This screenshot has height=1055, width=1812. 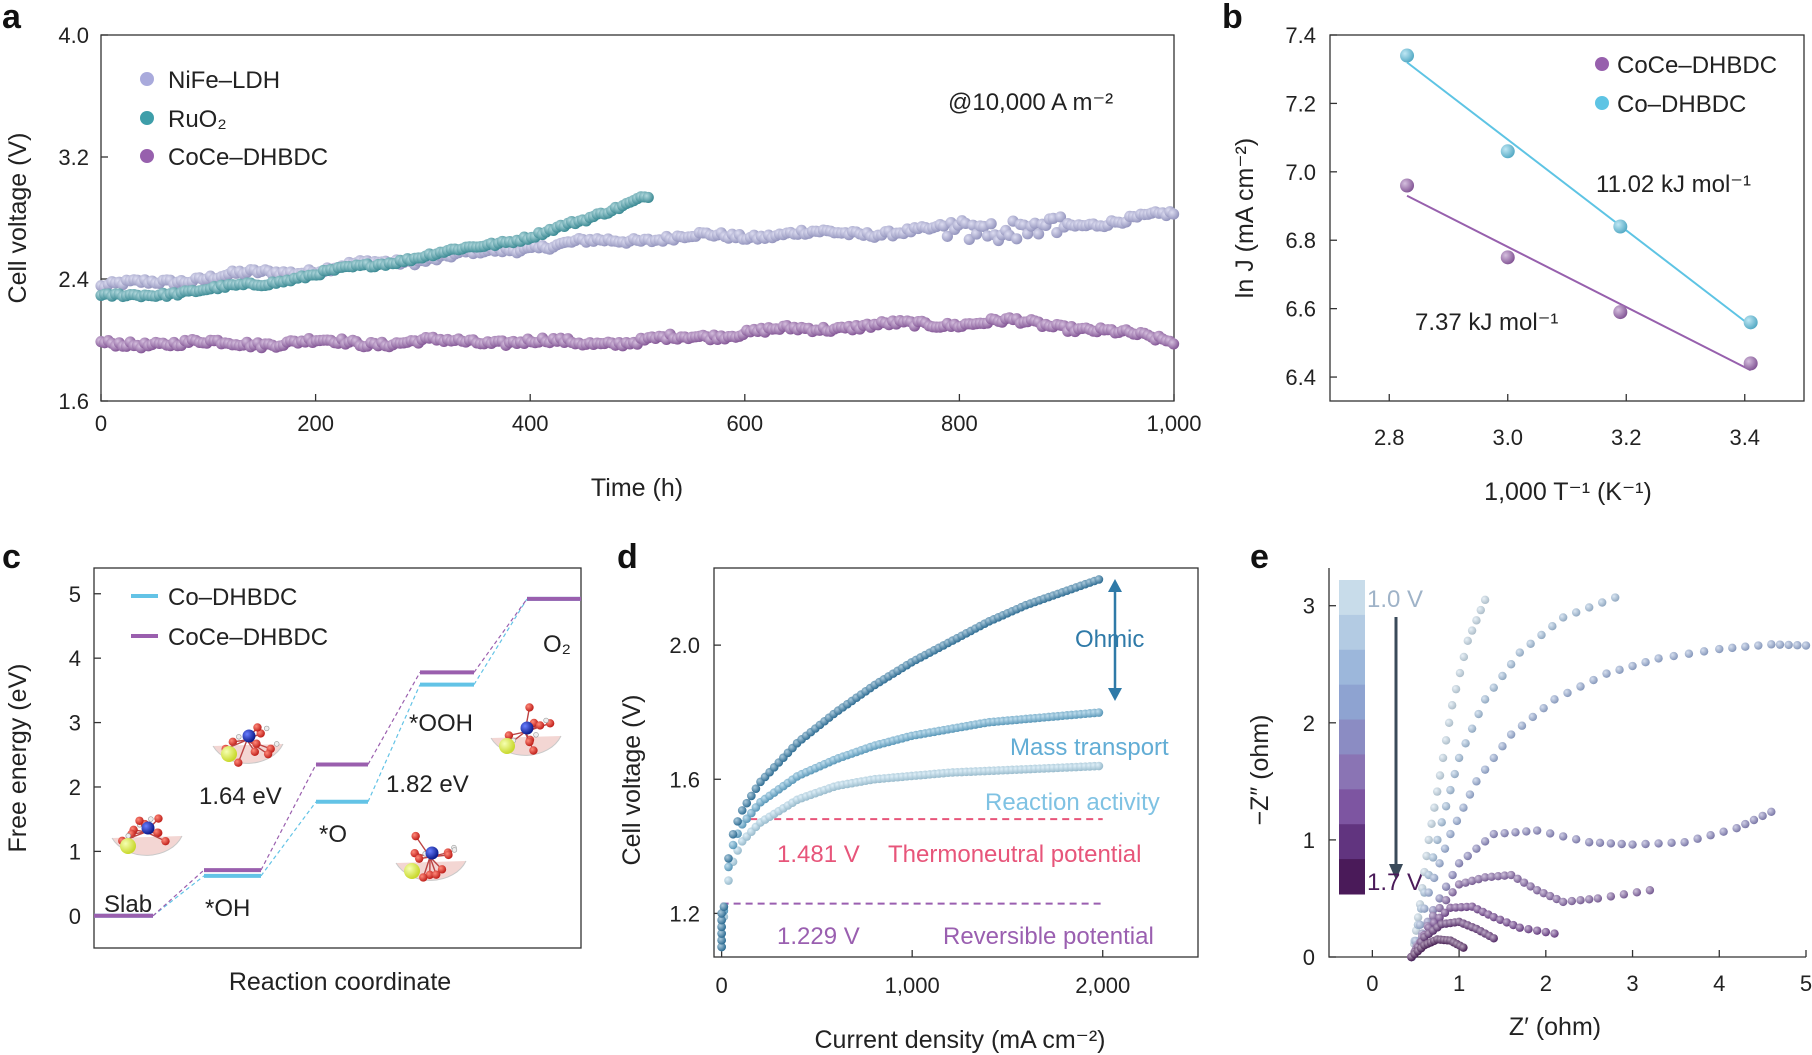 I want to click on xtick-label-a: 0, so click(x=101, y=423).